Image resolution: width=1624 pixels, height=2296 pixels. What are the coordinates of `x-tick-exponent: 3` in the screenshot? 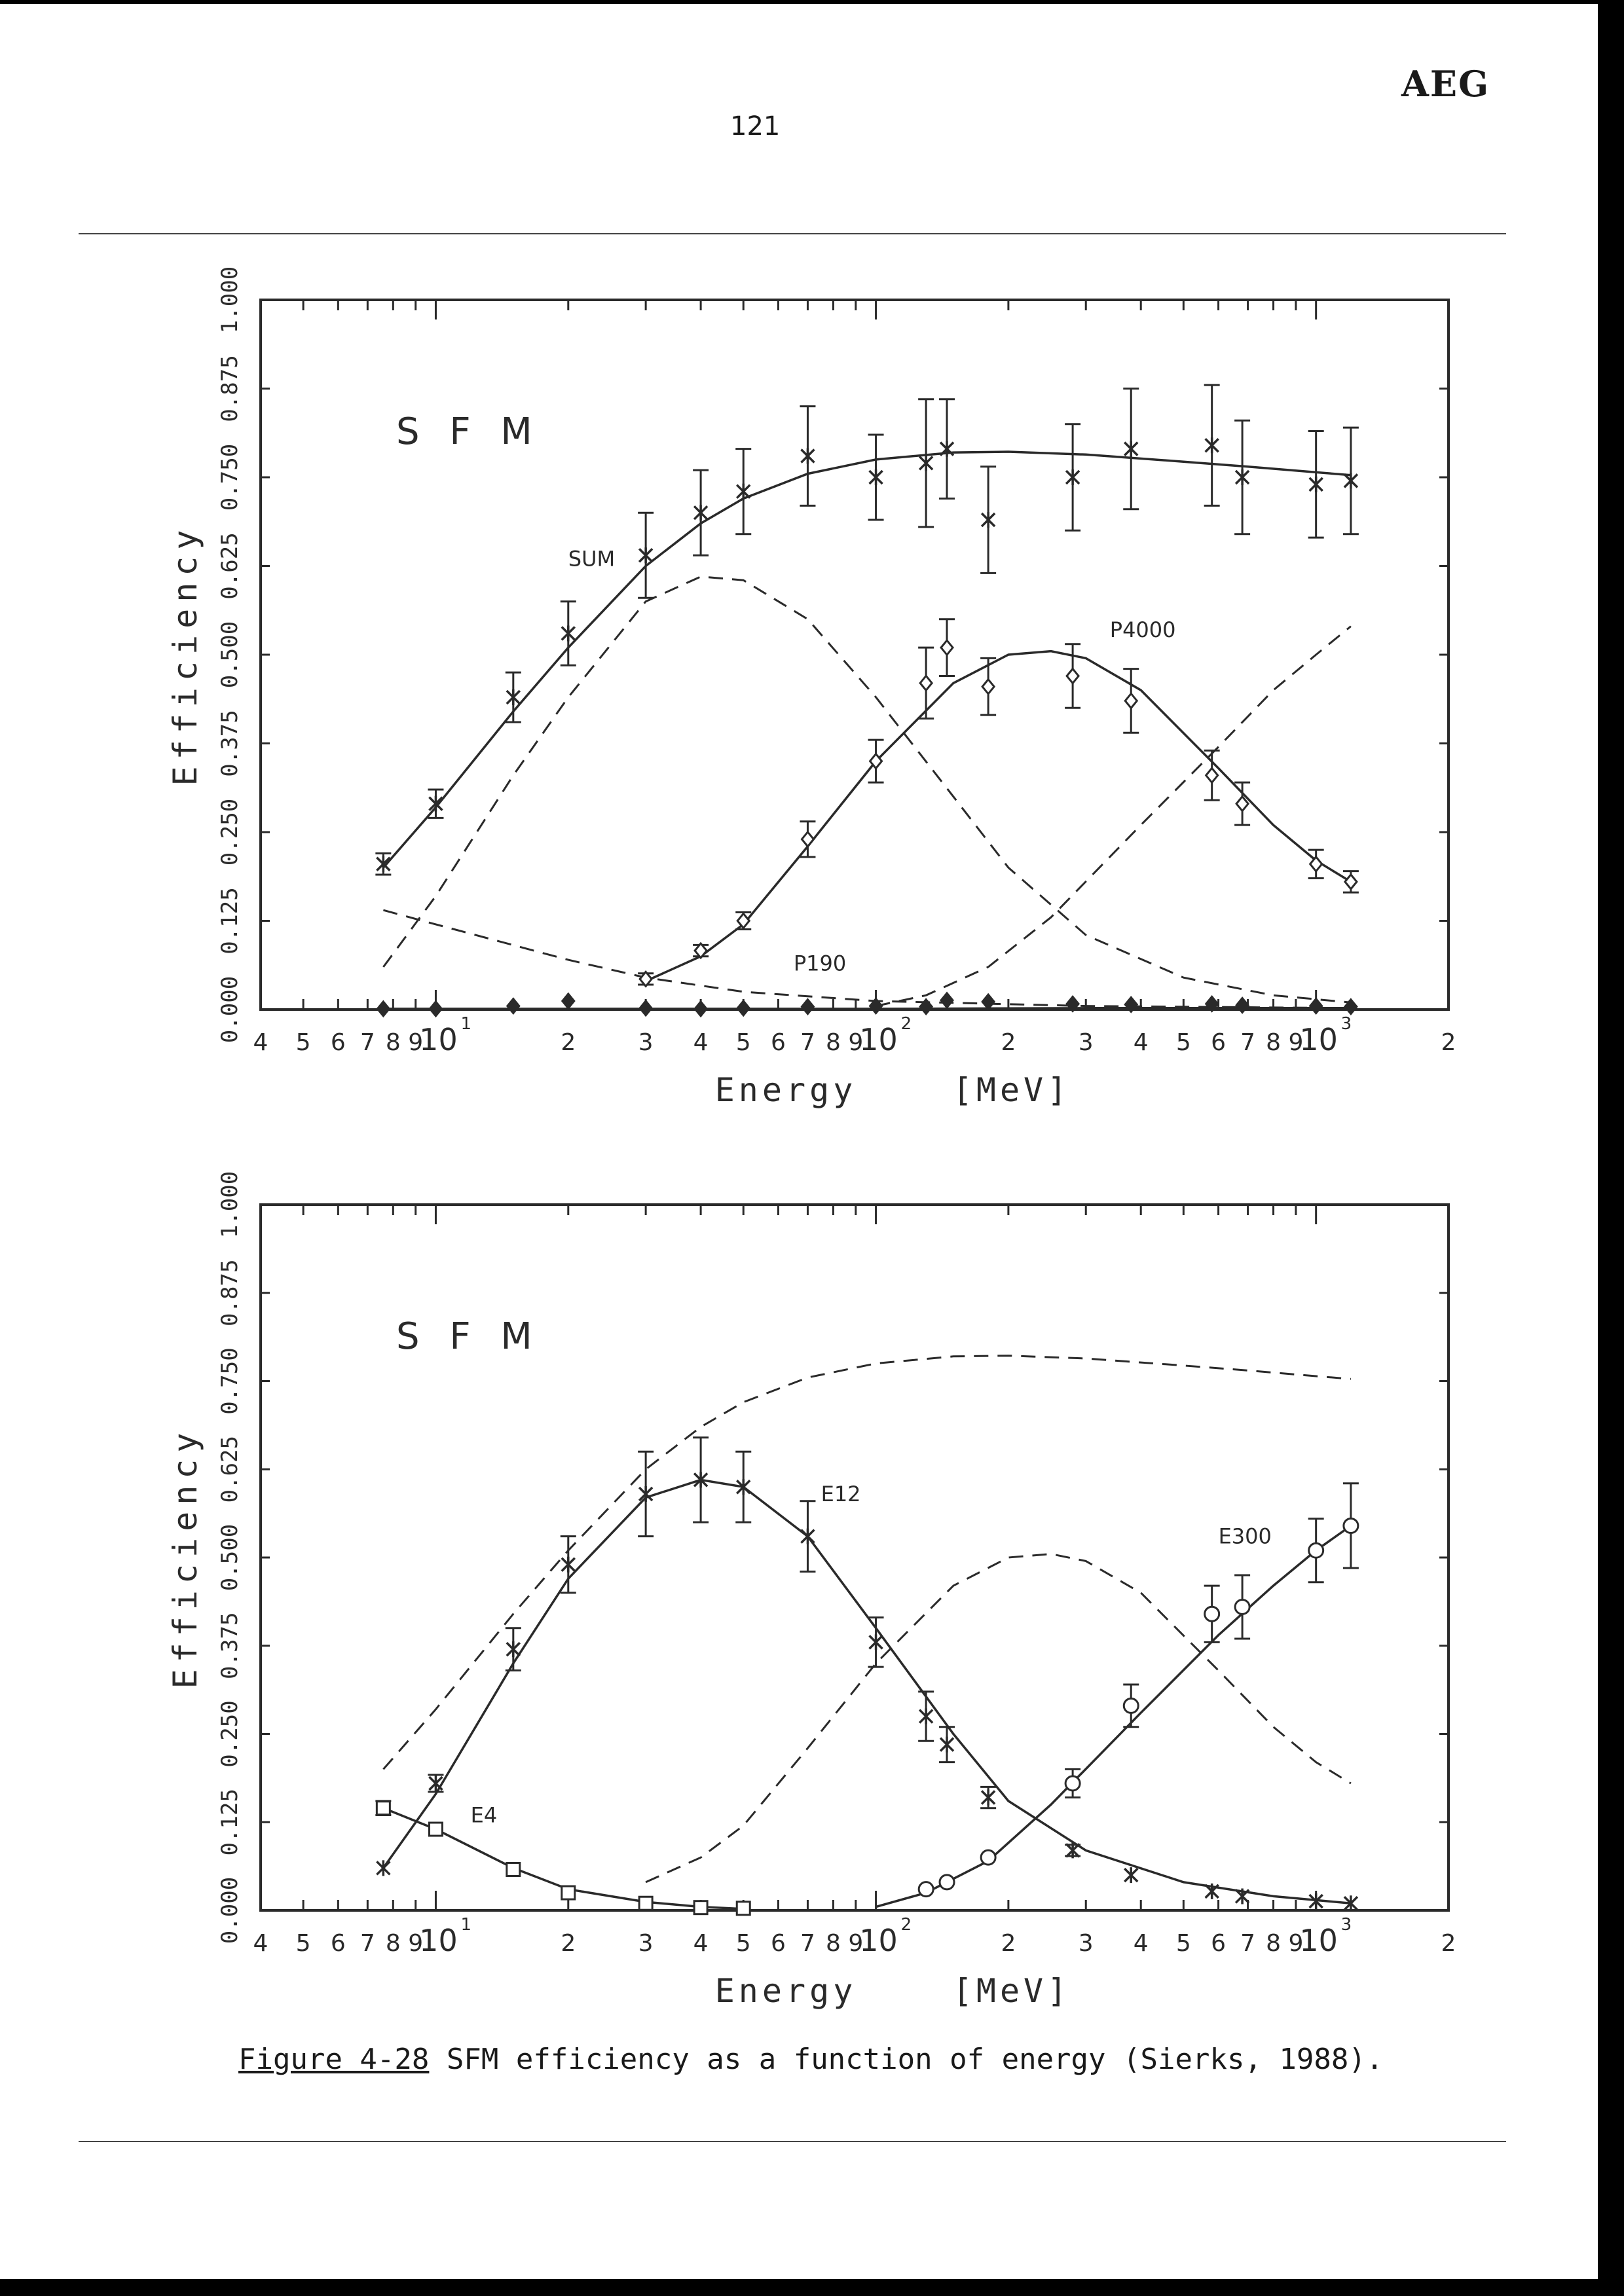 It's located at (1346, 1925).